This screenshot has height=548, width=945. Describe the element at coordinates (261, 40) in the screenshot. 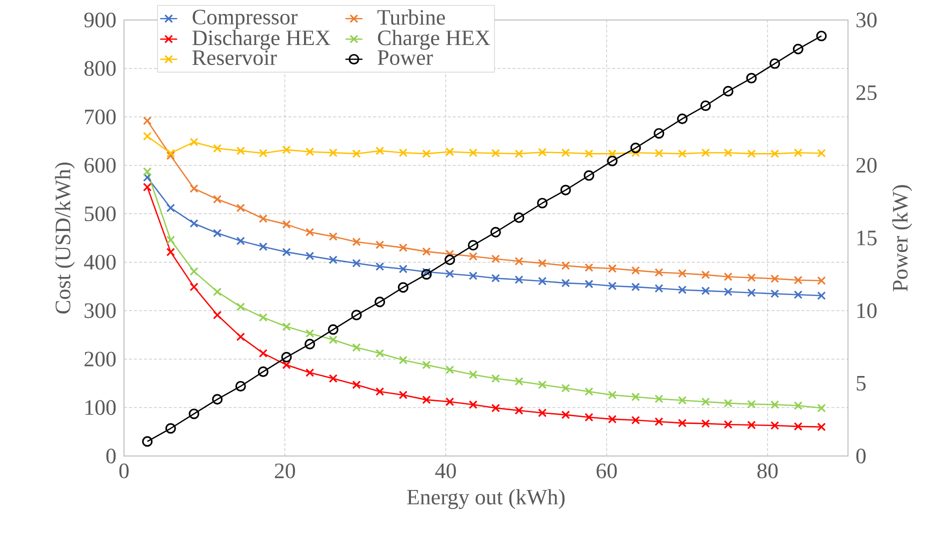

I see `legend-label: Discharge HEX` at that location.